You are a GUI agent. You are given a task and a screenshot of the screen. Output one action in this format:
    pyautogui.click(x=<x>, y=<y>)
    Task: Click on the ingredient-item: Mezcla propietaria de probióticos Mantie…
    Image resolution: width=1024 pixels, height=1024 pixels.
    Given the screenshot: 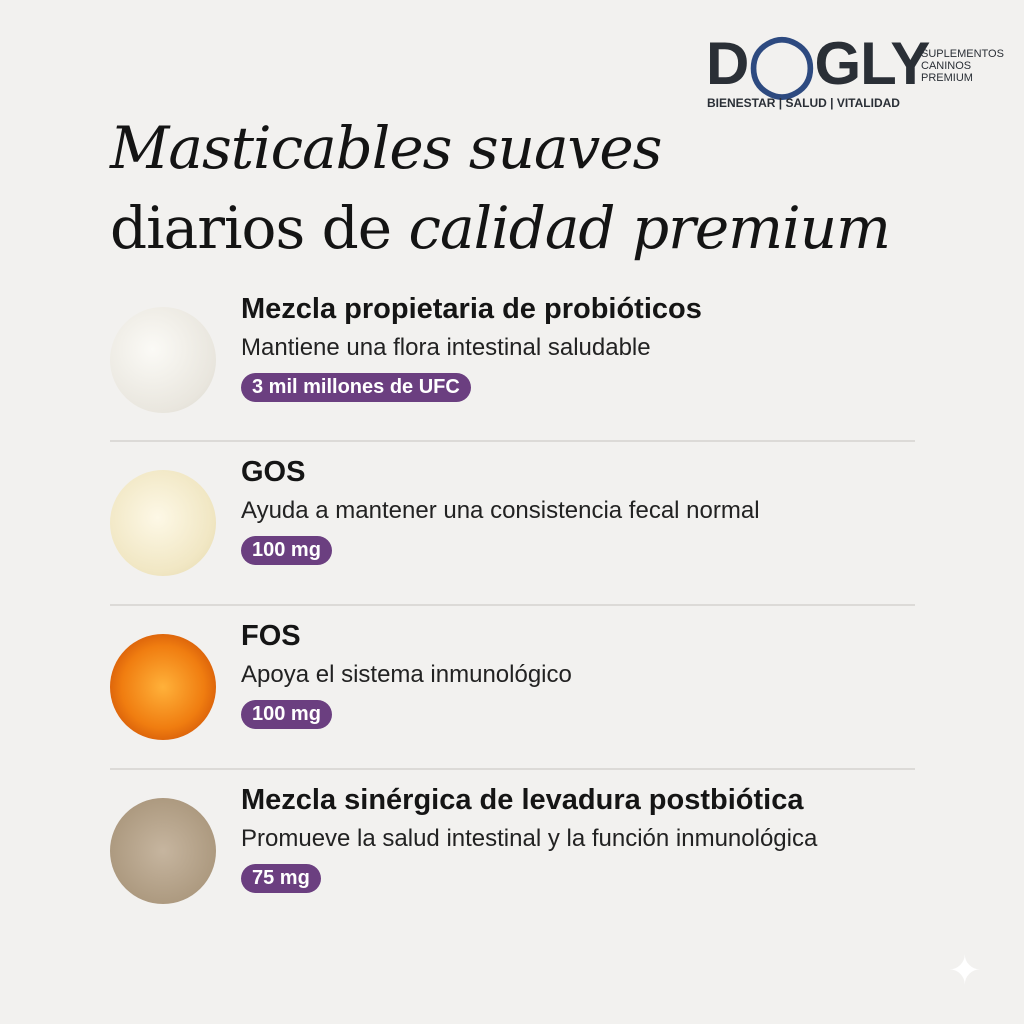 What is the action you would take?
    pyautogui.click(x=512, y=382)
    